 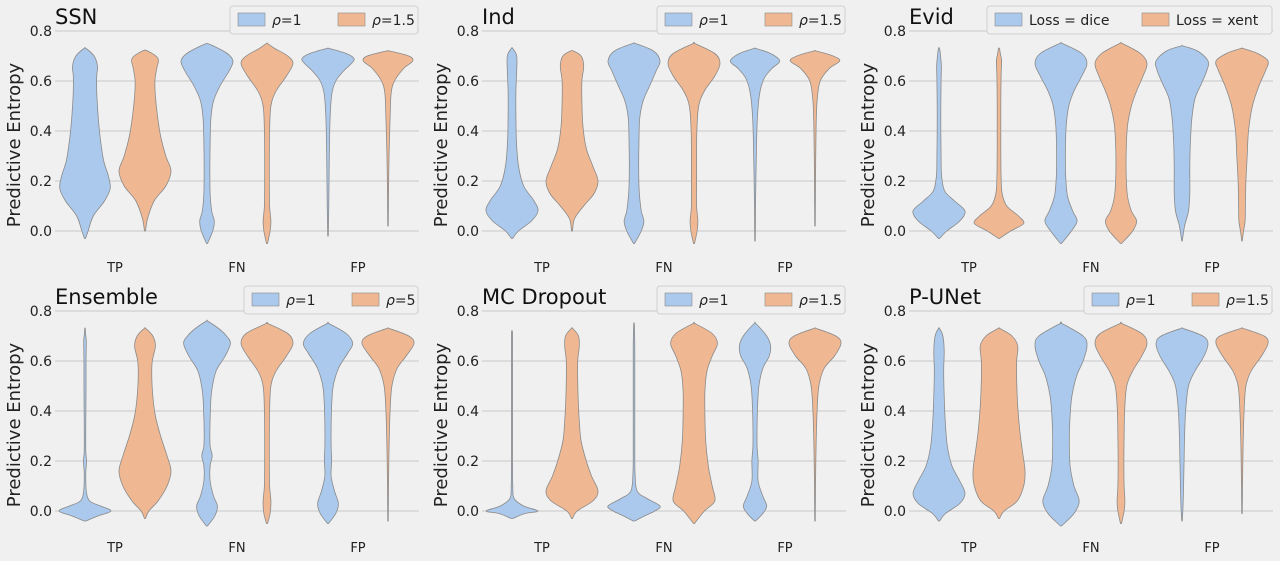 I want to click on legend: ρ=1 ρ=5, so click(x=331, y=300).